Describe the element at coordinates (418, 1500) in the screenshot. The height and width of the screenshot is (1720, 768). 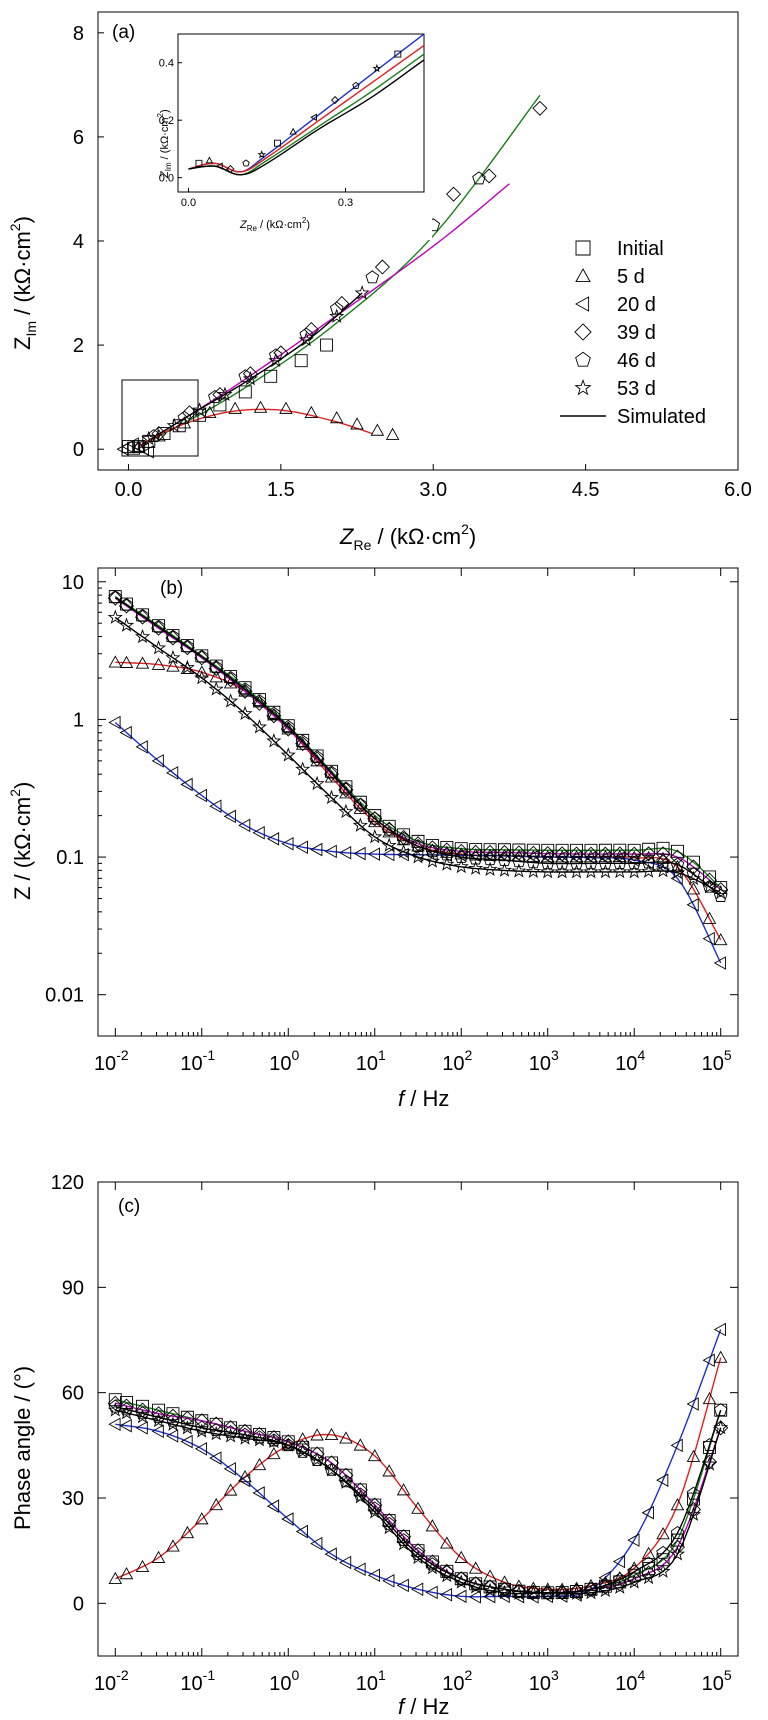
I see `fit-line` at that location.